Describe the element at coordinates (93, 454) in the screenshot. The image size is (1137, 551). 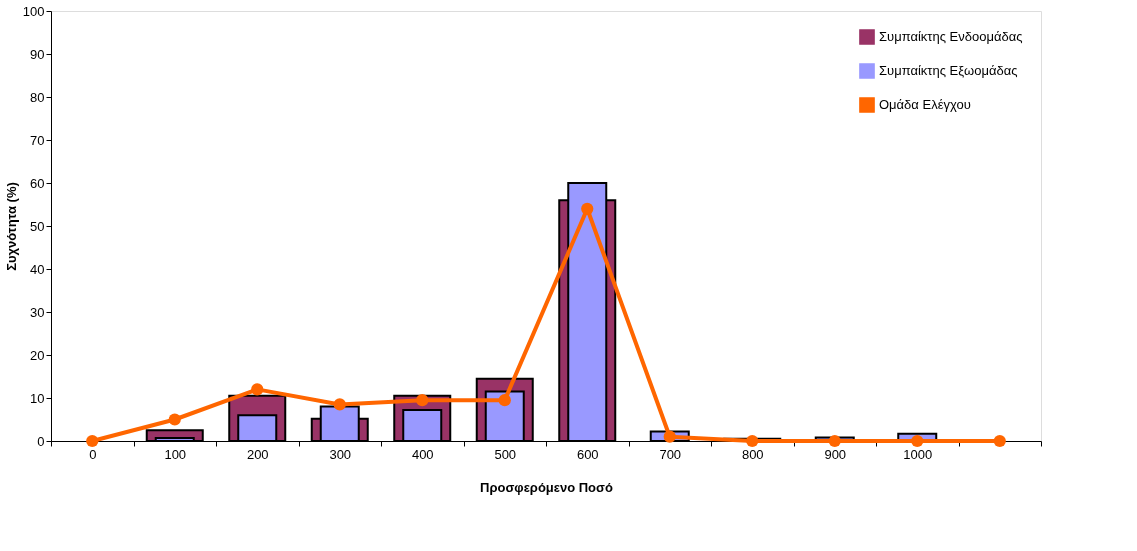
I see `x-tick-label: 0` at that location.